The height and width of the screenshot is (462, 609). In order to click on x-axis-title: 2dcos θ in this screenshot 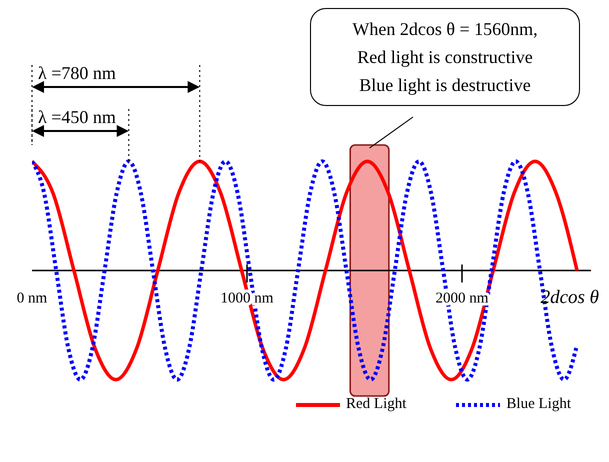, I will do `click(569, 297)`.